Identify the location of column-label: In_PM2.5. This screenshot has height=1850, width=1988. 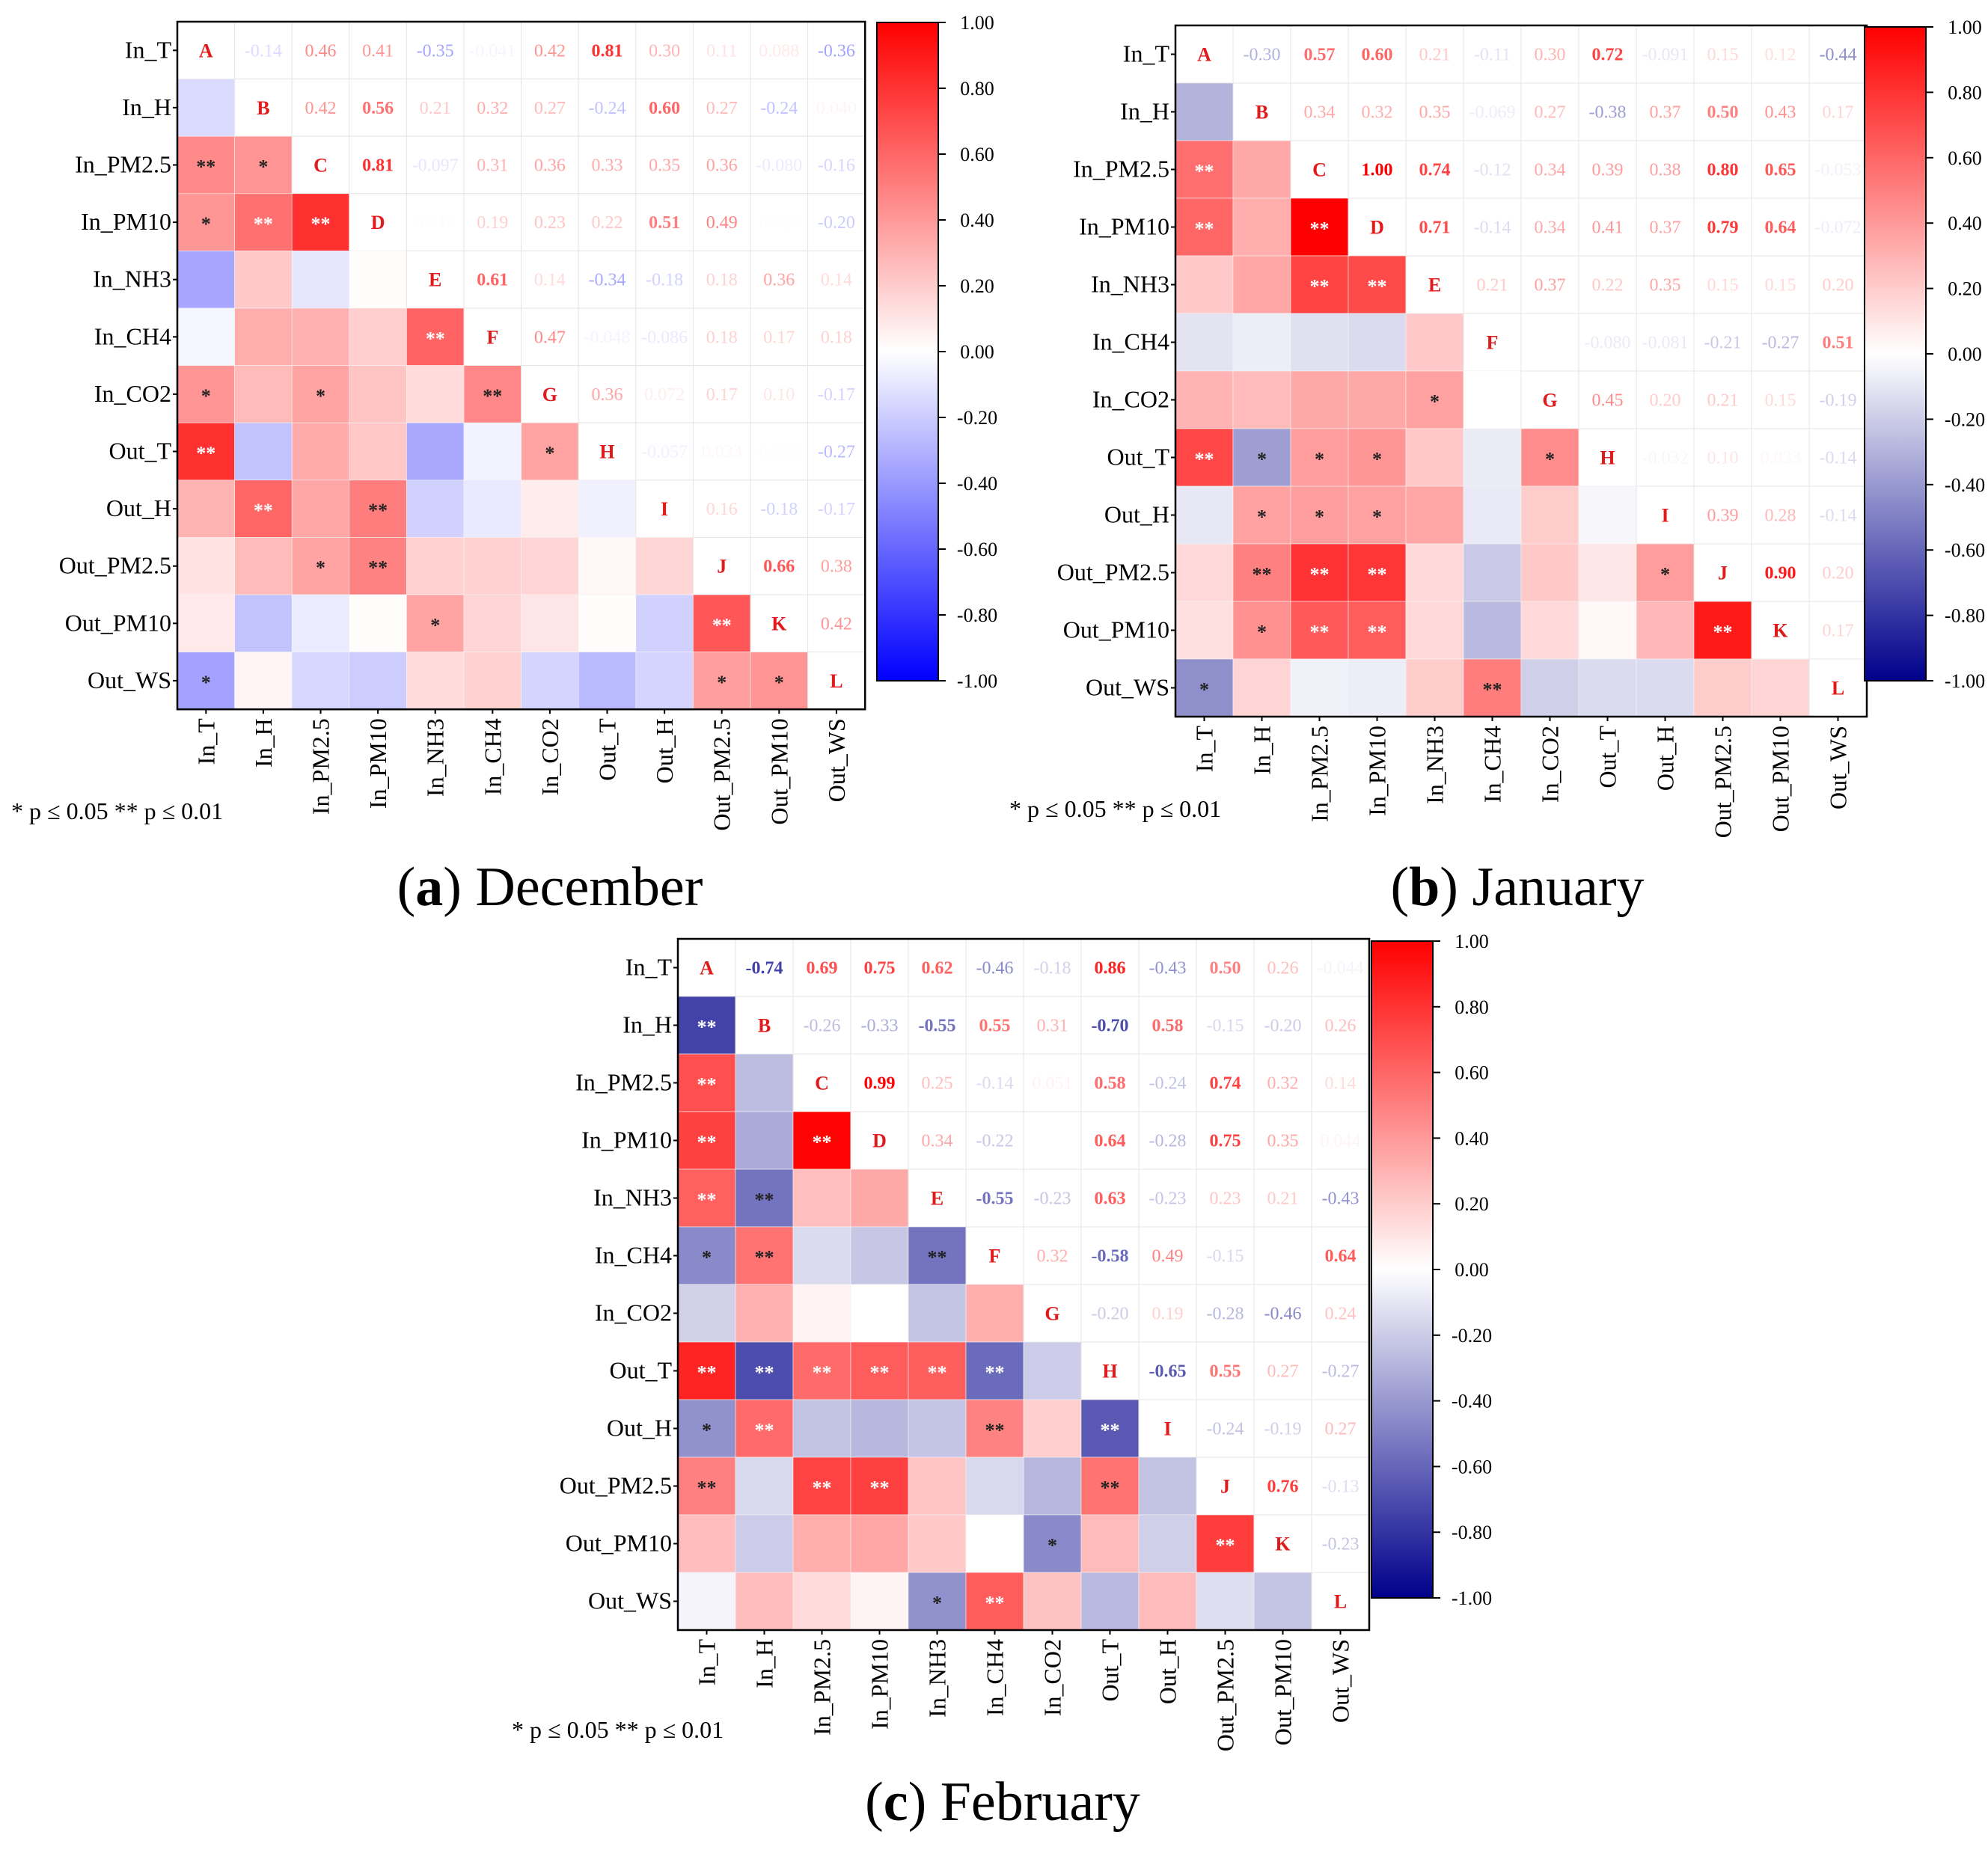
(1319, 774).